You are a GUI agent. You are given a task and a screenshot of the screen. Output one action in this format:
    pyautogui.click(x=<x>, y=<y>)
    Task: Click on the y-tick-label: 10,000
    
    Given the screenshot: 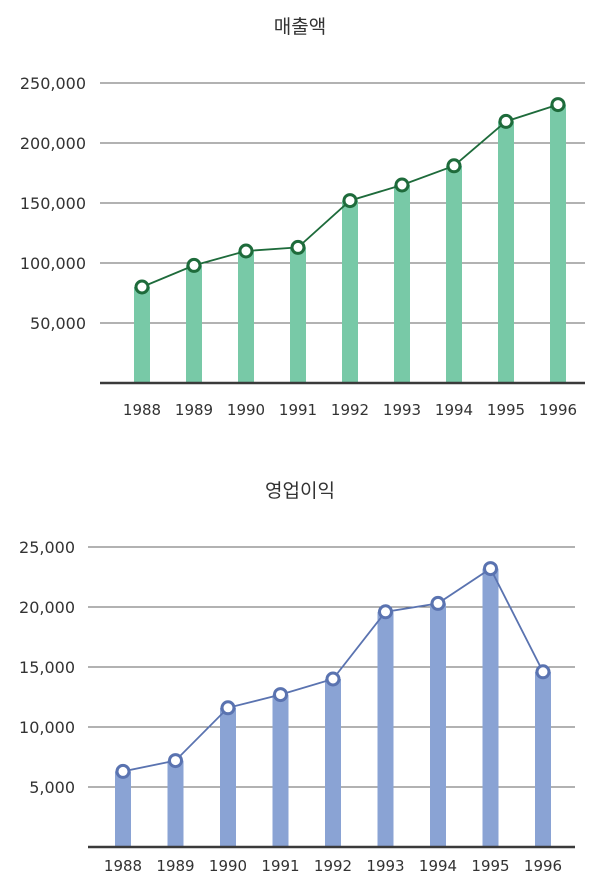 What is the action you would take?
    pyautogui.click(x=47, y=727)
    